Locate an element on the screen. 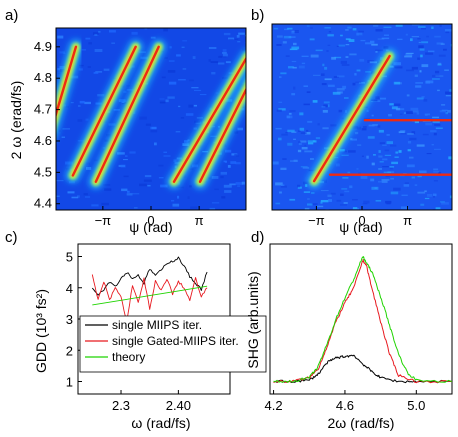 Image resolution: width=458 pixels, height=437 pixels. heatmap-a-x-tick-label: π is located at coordinates (199, 220).